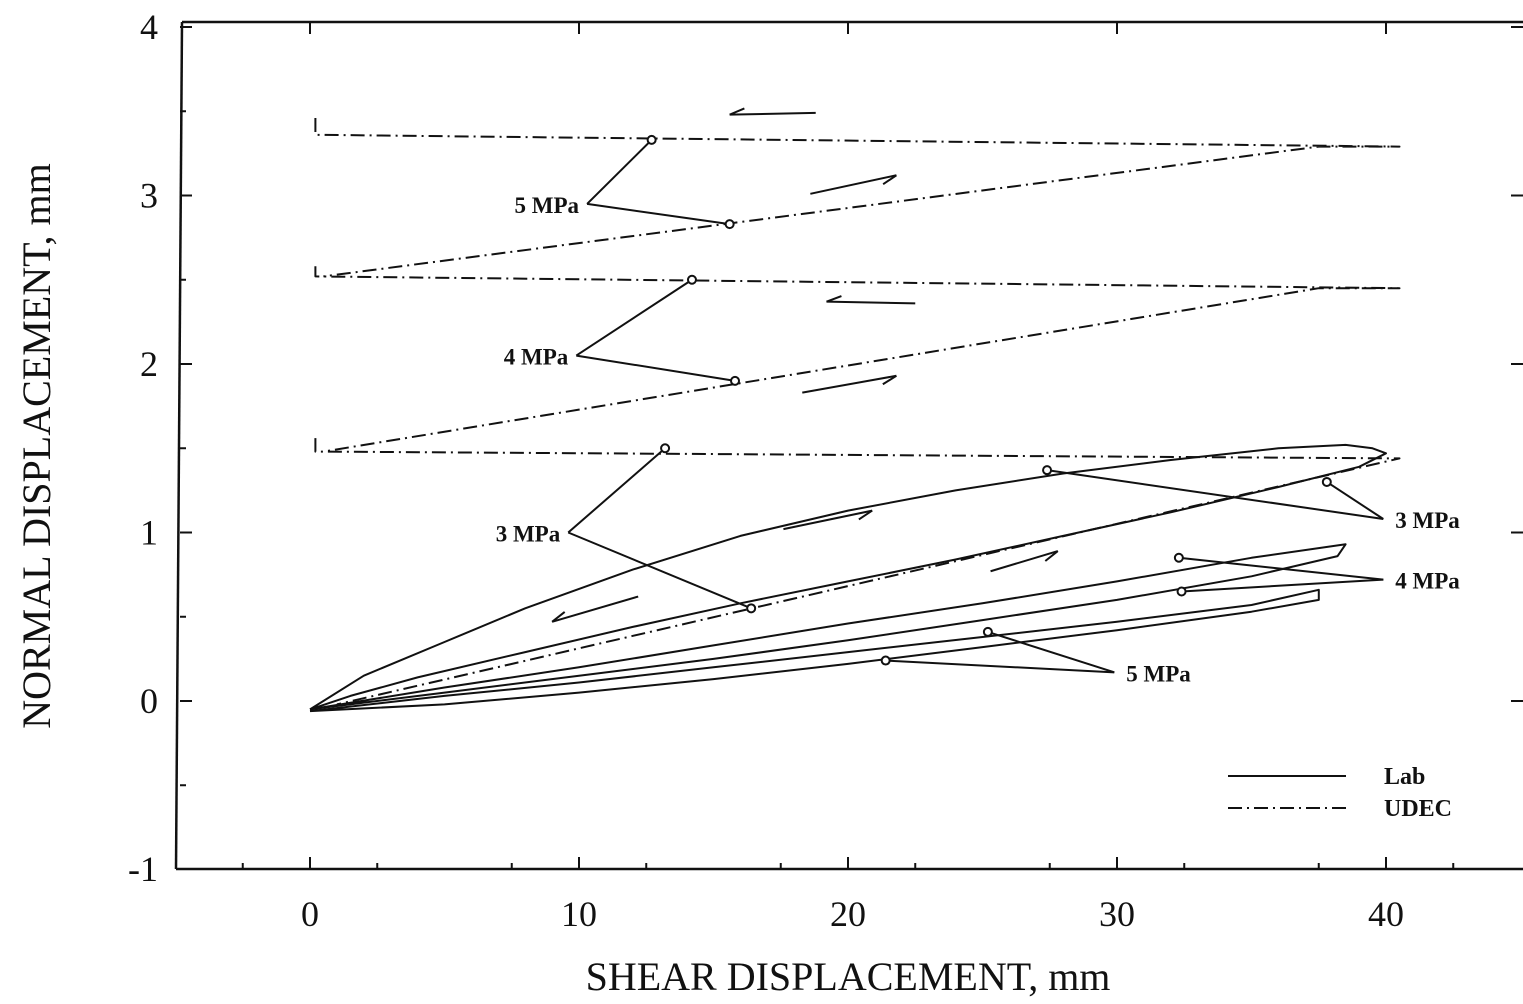 Image resolution: width=1523 pixels, height=1004 pixels. I want to click on y-tick-label: 3, so click(149, 196).